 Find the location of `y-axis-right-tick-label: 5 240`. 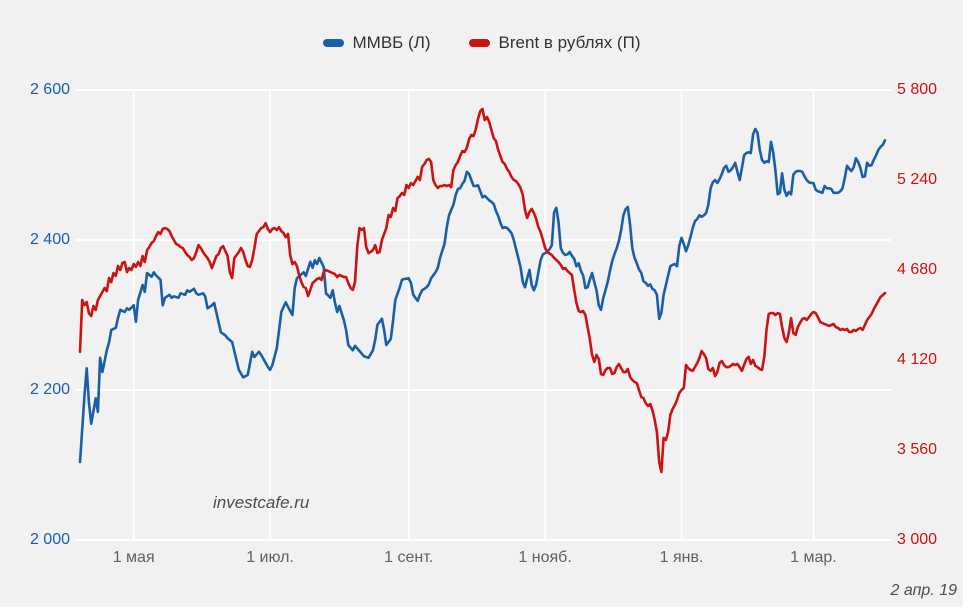

y-axis-right-tick-label: 5 240 is located at coordinates (917, 179).